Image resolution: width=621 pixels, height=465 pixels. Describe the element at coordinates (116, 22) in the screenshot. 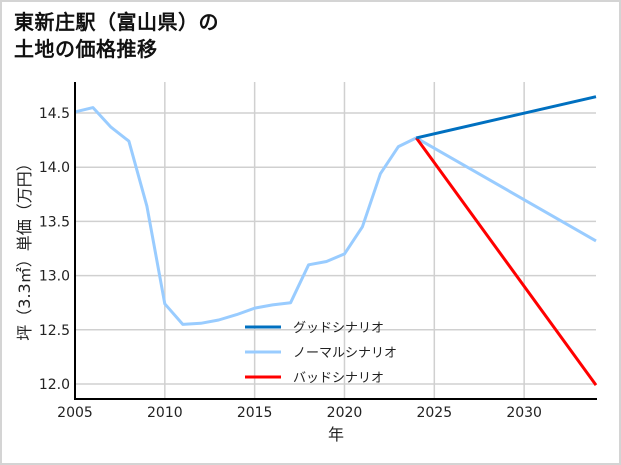

I see `chart-title-line1: 東新庄駅（富山県）の` at that location.